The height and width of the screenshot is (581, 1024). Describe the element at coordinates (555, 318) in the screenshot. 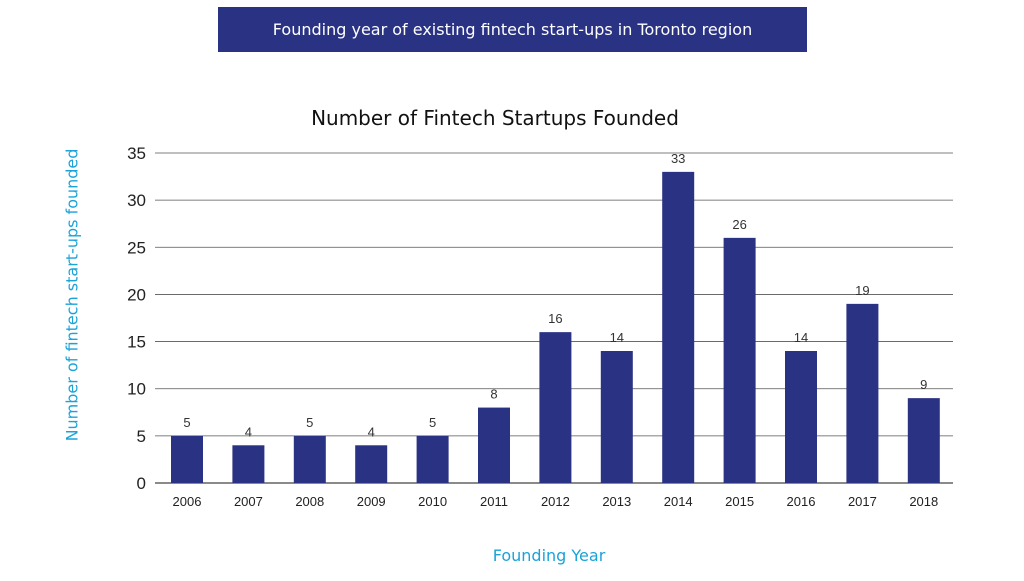

I see `data-label: 16` at that location.